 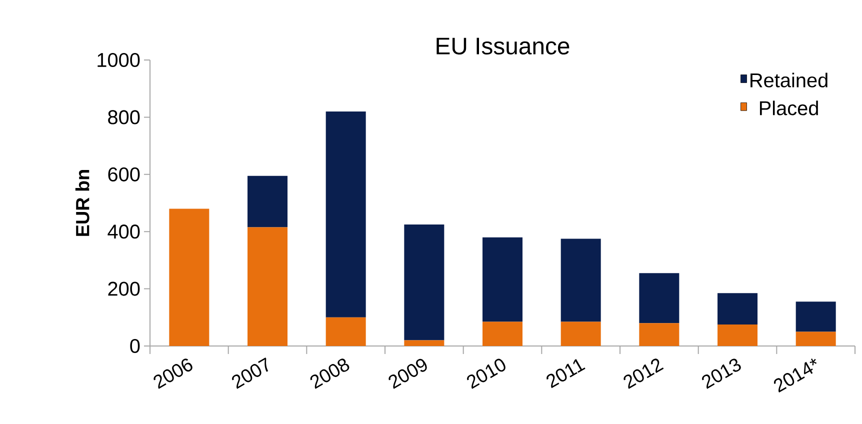 I want to click on x-tick-label: 2012, so click(x=644, y=373).